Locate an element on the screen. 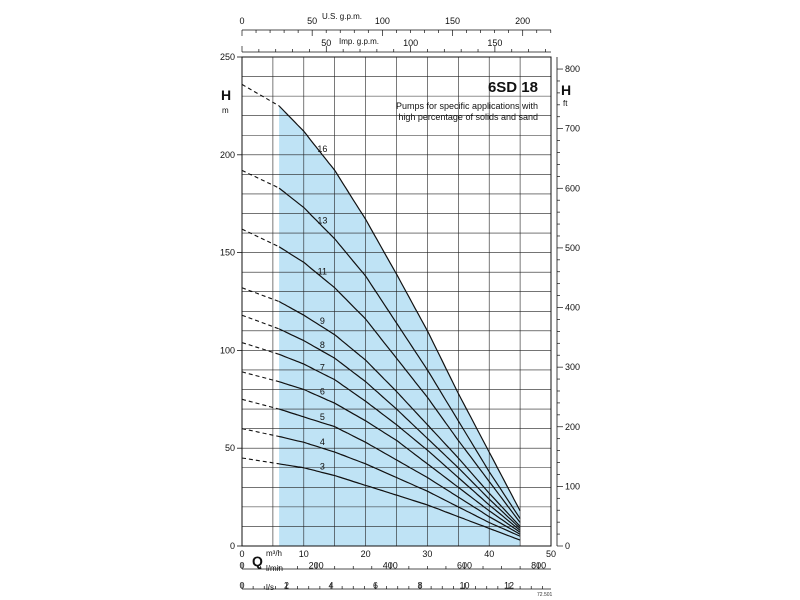  y-right-tick-label: 100 is located at coordinates (572, 486).